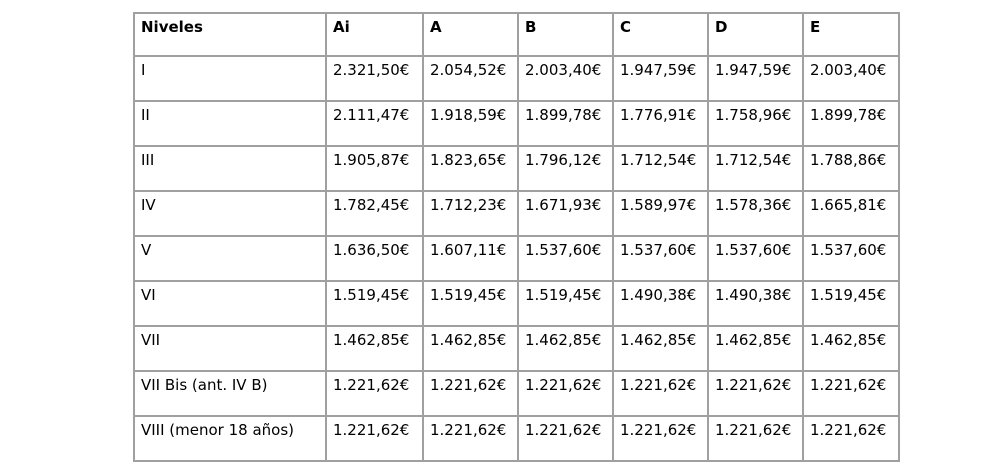  Describe the element at coordinates (660, 123) in the screenshot. I see `salary-value: 1.776,91€` at that location.